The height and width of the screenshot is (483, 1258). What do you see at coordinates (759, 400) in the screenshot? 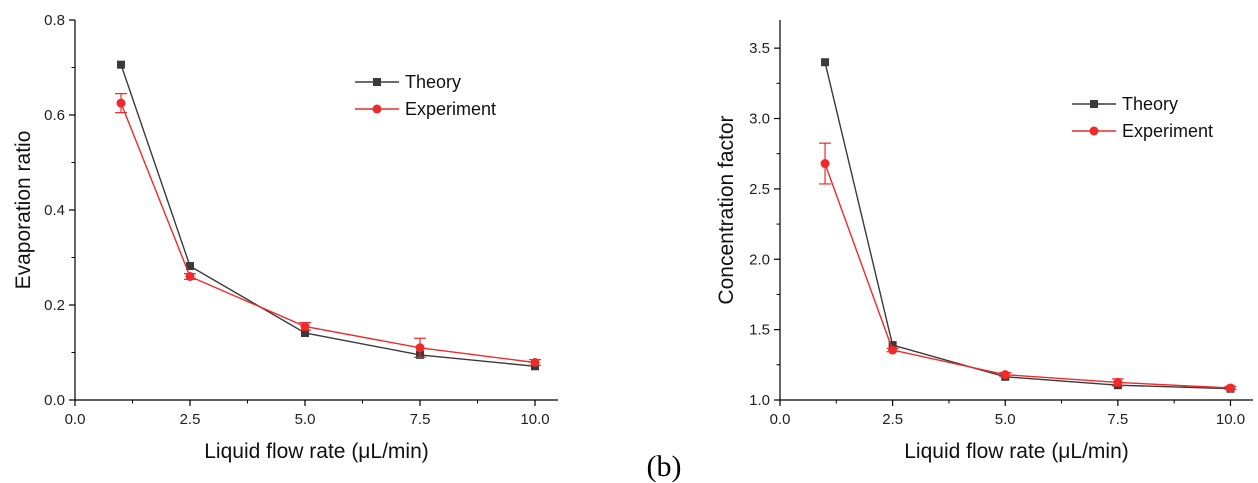
I see `y-tick-label: 1.0` at bounding box center [759, 400].